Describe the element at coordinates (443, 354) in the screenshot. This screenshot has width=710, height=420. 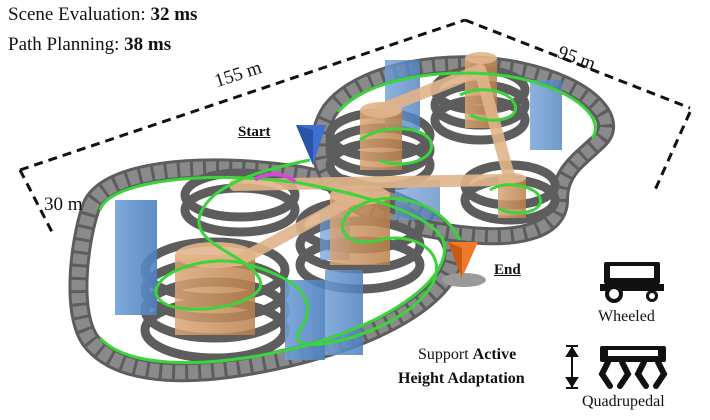
I see `adaptation-prefix: Support` at that location.